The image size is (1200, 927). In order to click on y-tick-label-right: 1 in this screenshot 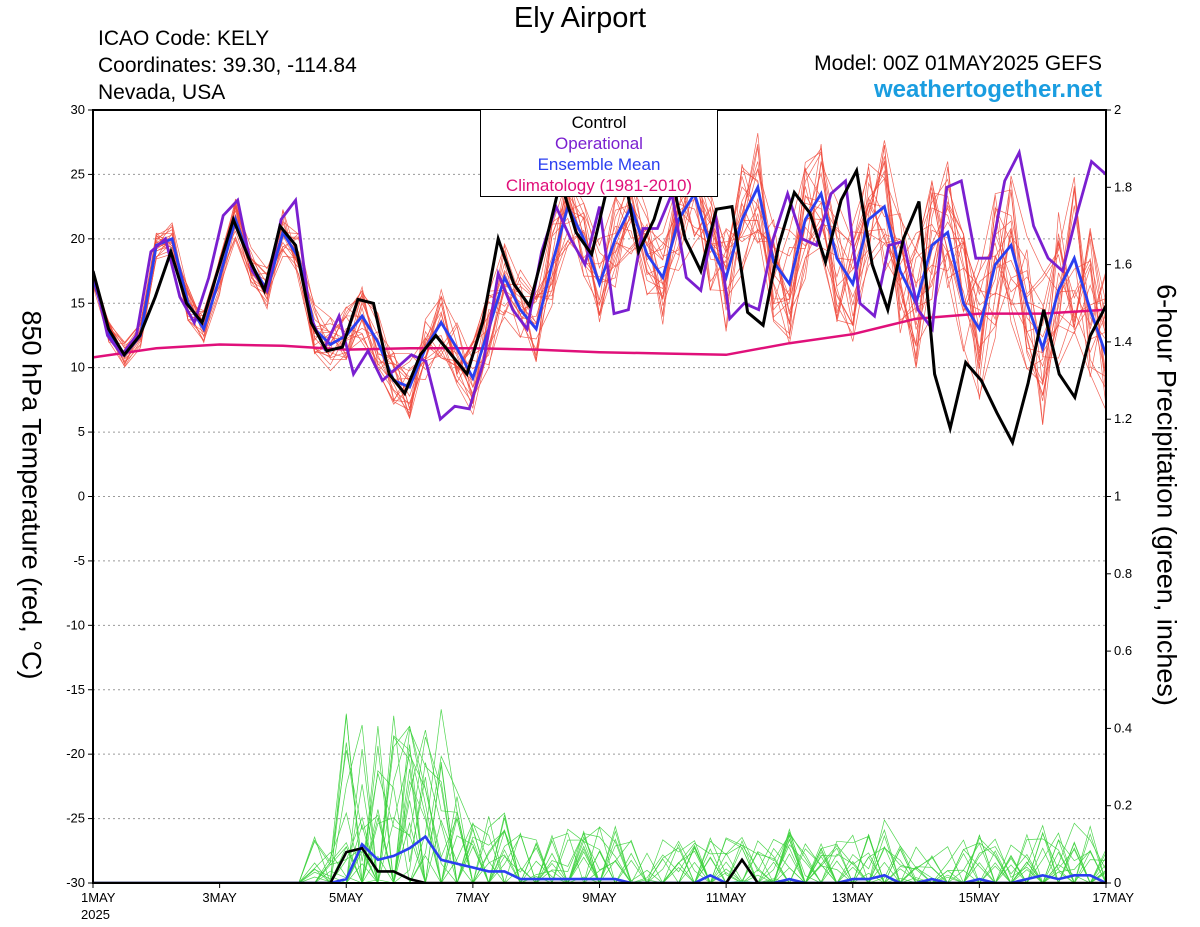, I will do `click(1117, 496)`.